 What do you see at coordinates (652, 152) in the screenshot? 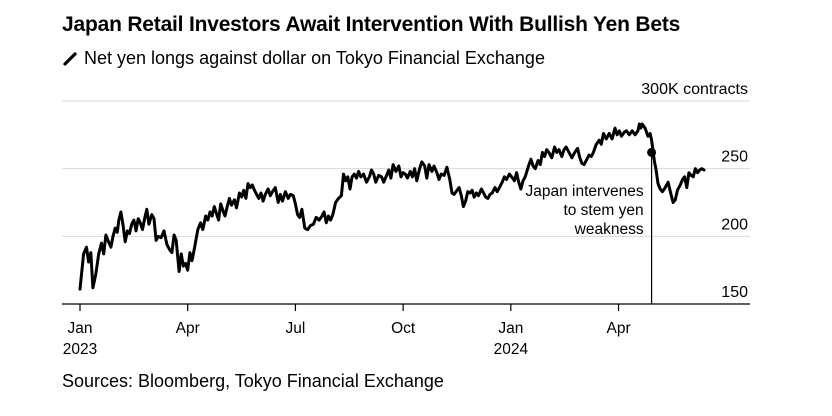
I see `intervention-marker` at bounding box center [652, 152].